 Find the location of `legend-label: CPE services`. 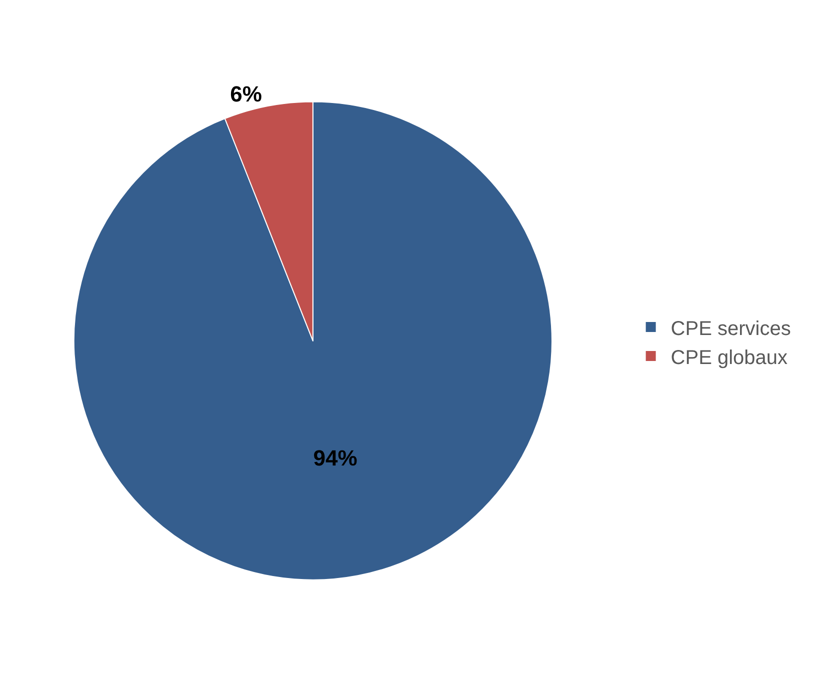

legend-label: CPE services is located at coordinates (730, 329).